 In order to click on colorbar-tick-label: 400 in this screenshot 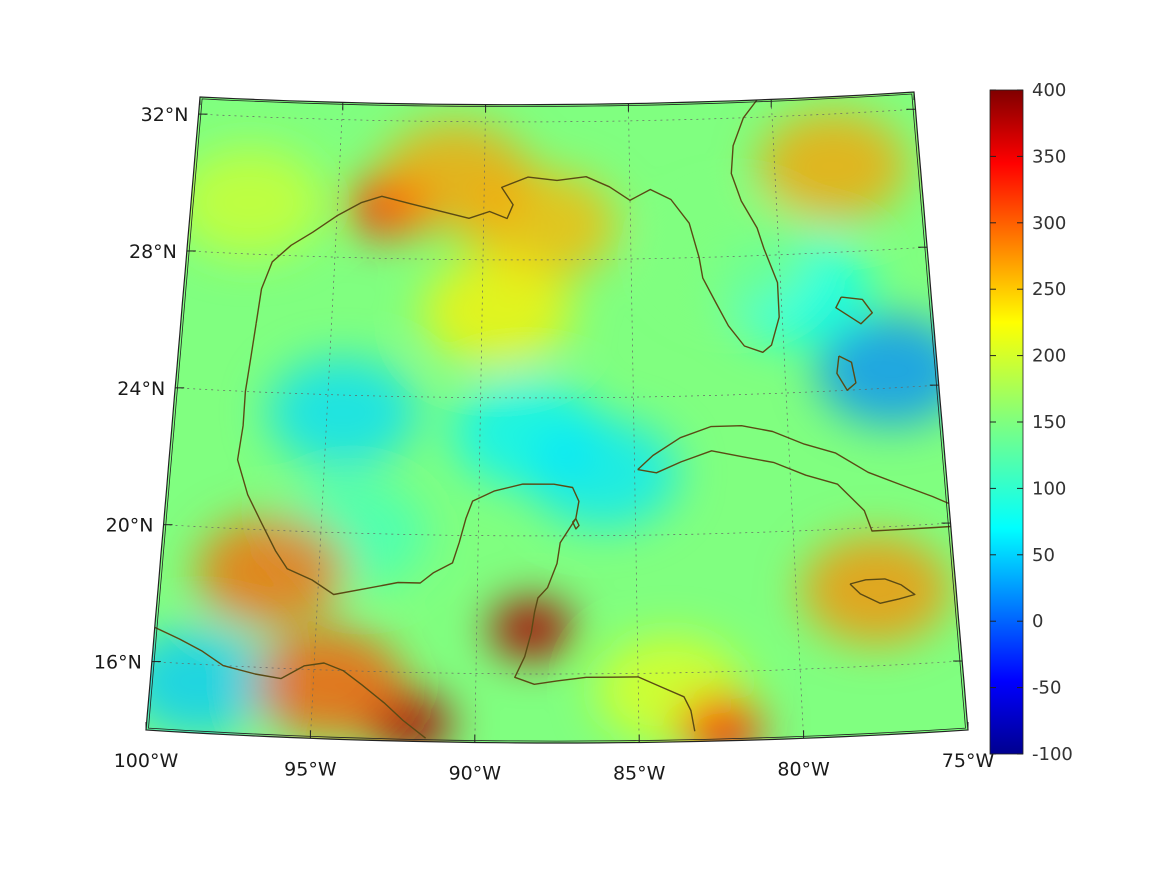, I will do `click(1049, 90)`.